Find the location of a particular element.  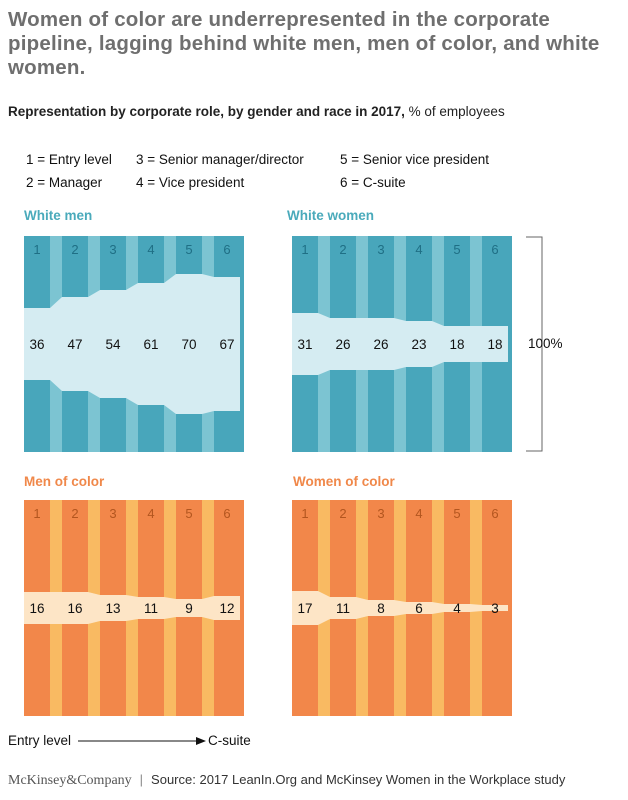

value-label: 31 is located at coordinates (304, 344).